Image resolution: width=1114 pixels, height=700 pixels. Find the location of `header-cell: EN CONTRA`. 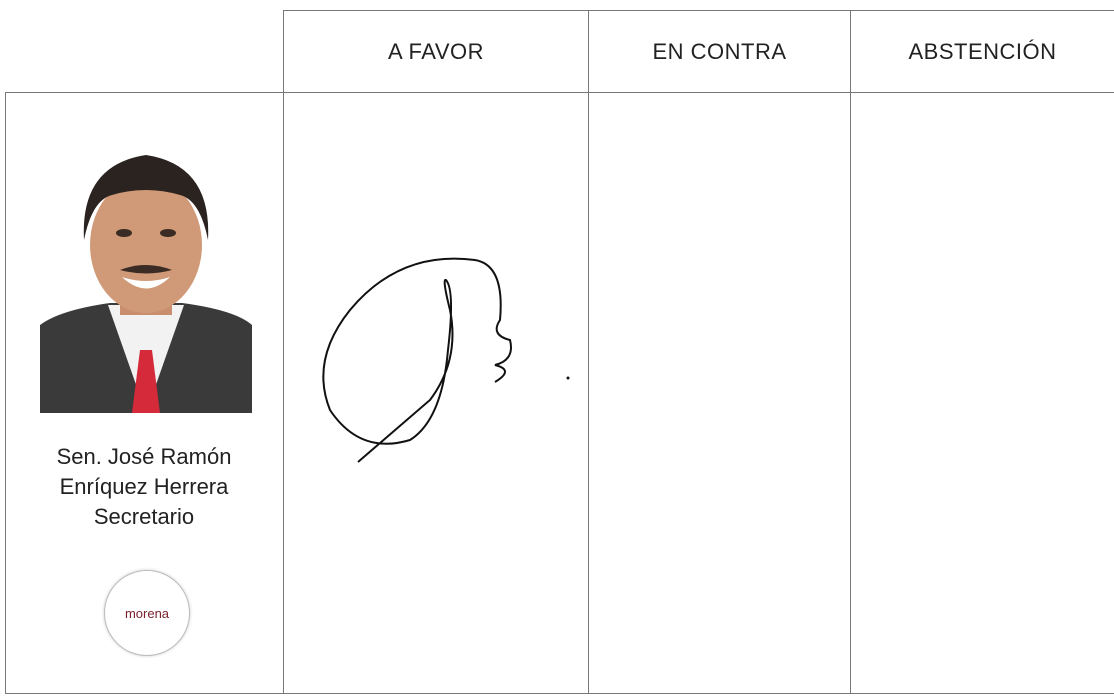

header-cell: EN CONTRA is located at coordinates (719, 51).